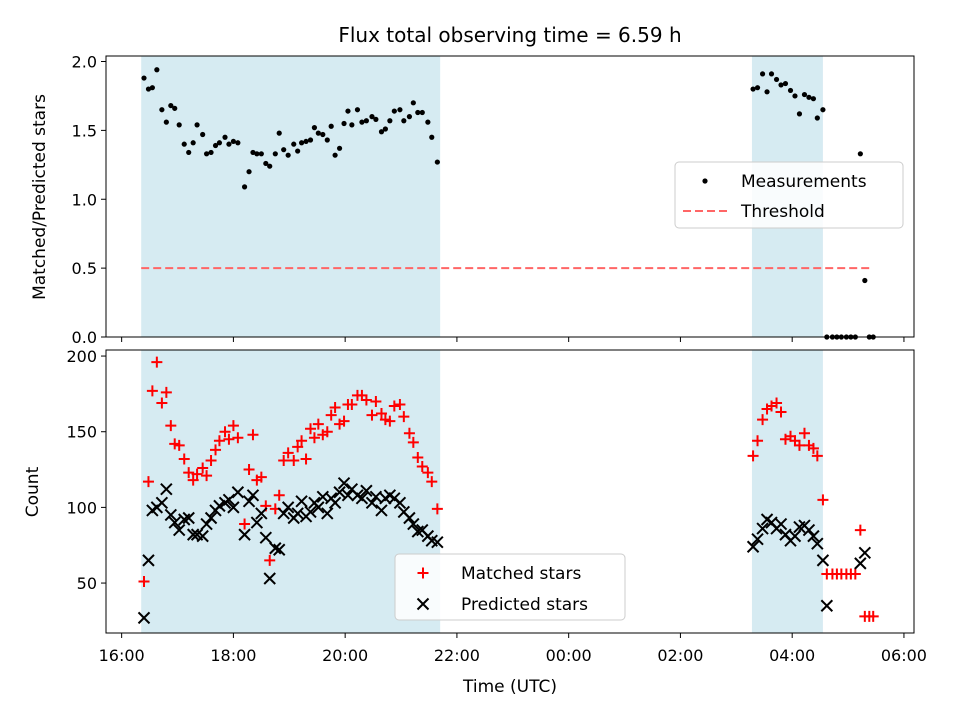 This screenshot has height=720, width=960. I want to click on y-tick-label: 1.5, so click(84, 130).